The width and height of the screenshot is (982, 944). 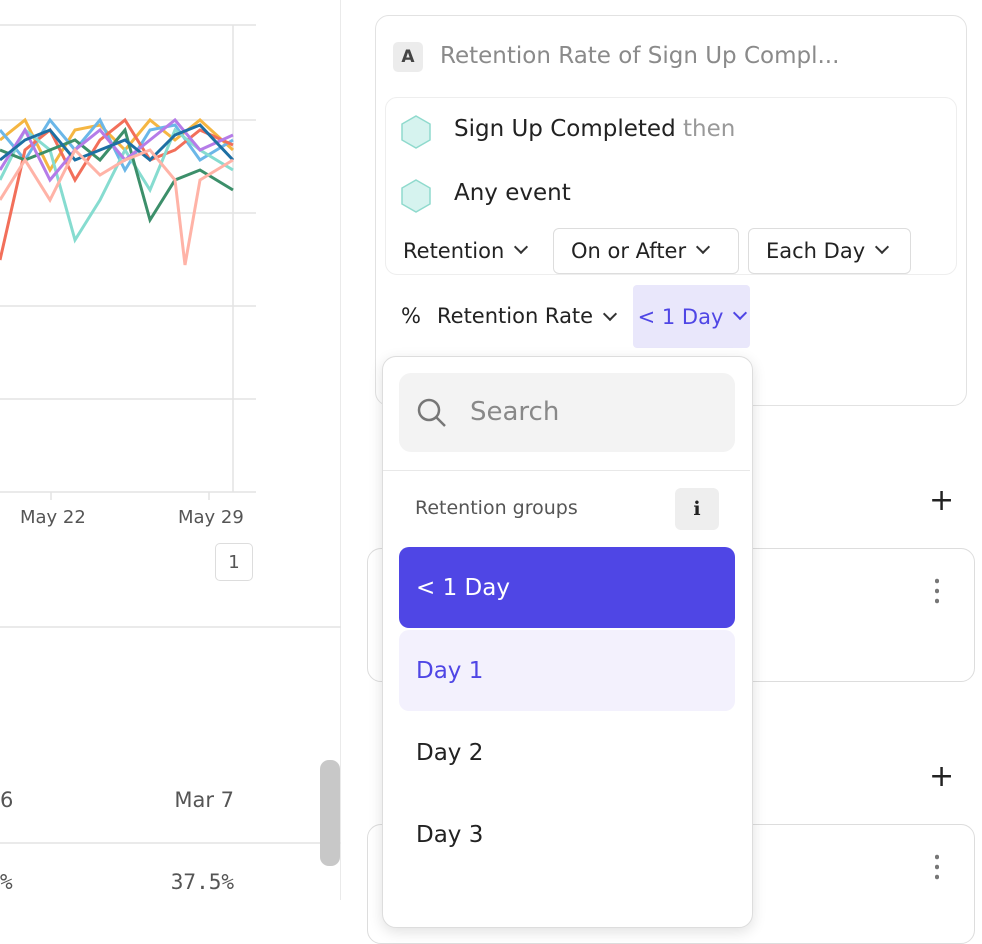 I want to click on option-label: Each Day, so click(x=816, y=251).